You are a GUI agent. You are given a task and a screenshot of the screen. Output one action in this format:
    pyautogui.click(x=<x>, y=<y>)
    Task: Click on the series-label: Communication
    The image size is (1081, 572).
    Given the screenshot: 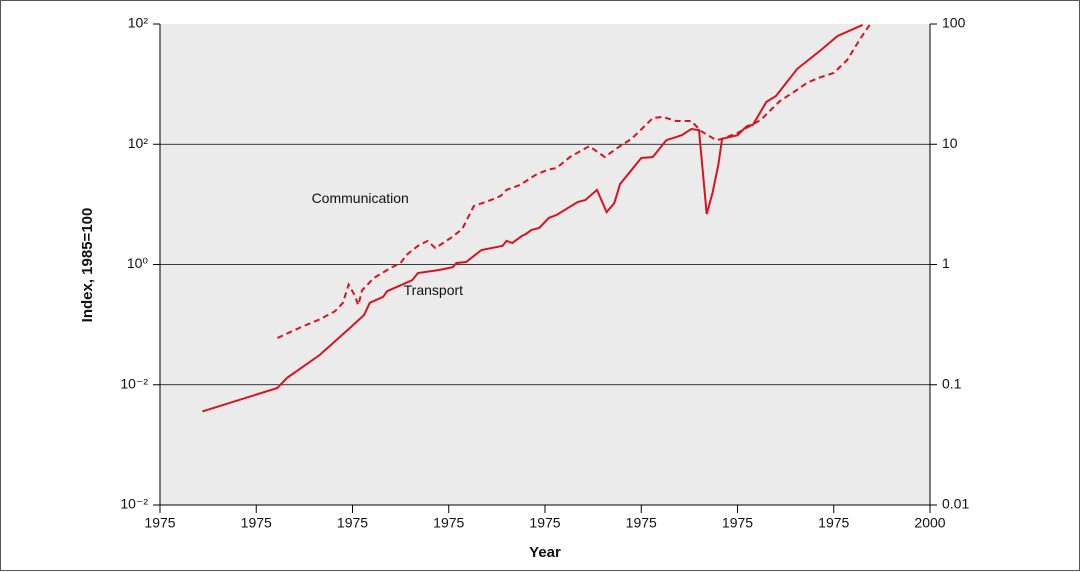 What is the action you would take?
    pyautogui.click(x=360, y=198)
    